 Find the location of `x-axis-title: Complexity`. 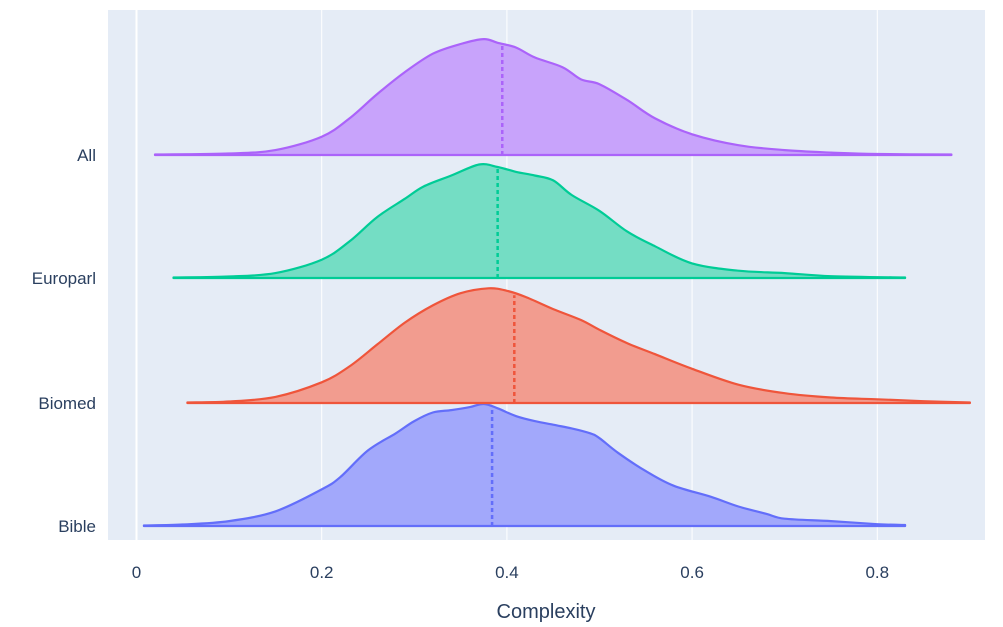

x-axis-title: Complexity is located at coordinates (546, 612).